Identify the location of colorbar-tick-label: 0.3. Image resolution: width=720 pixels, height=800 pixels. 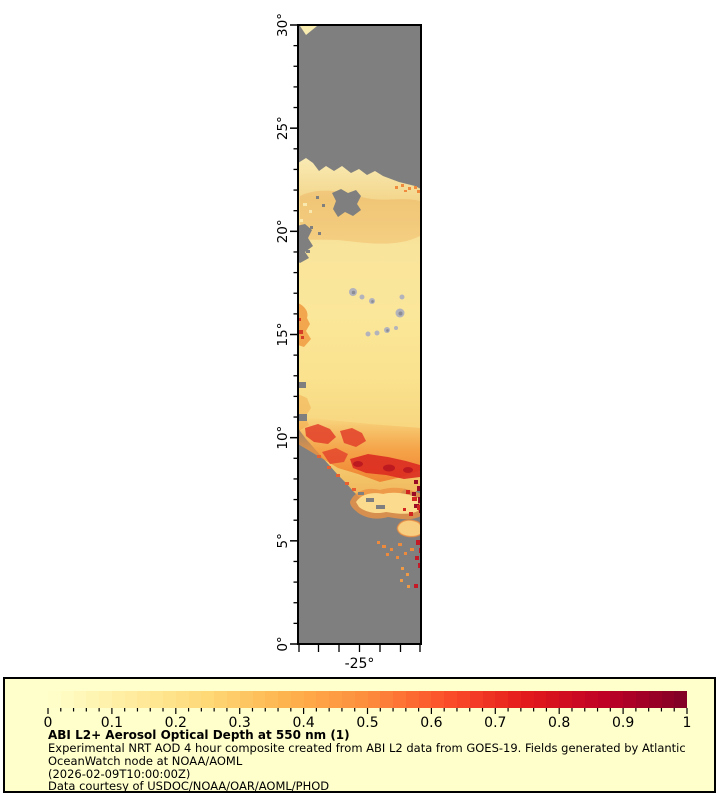
(239, 723).